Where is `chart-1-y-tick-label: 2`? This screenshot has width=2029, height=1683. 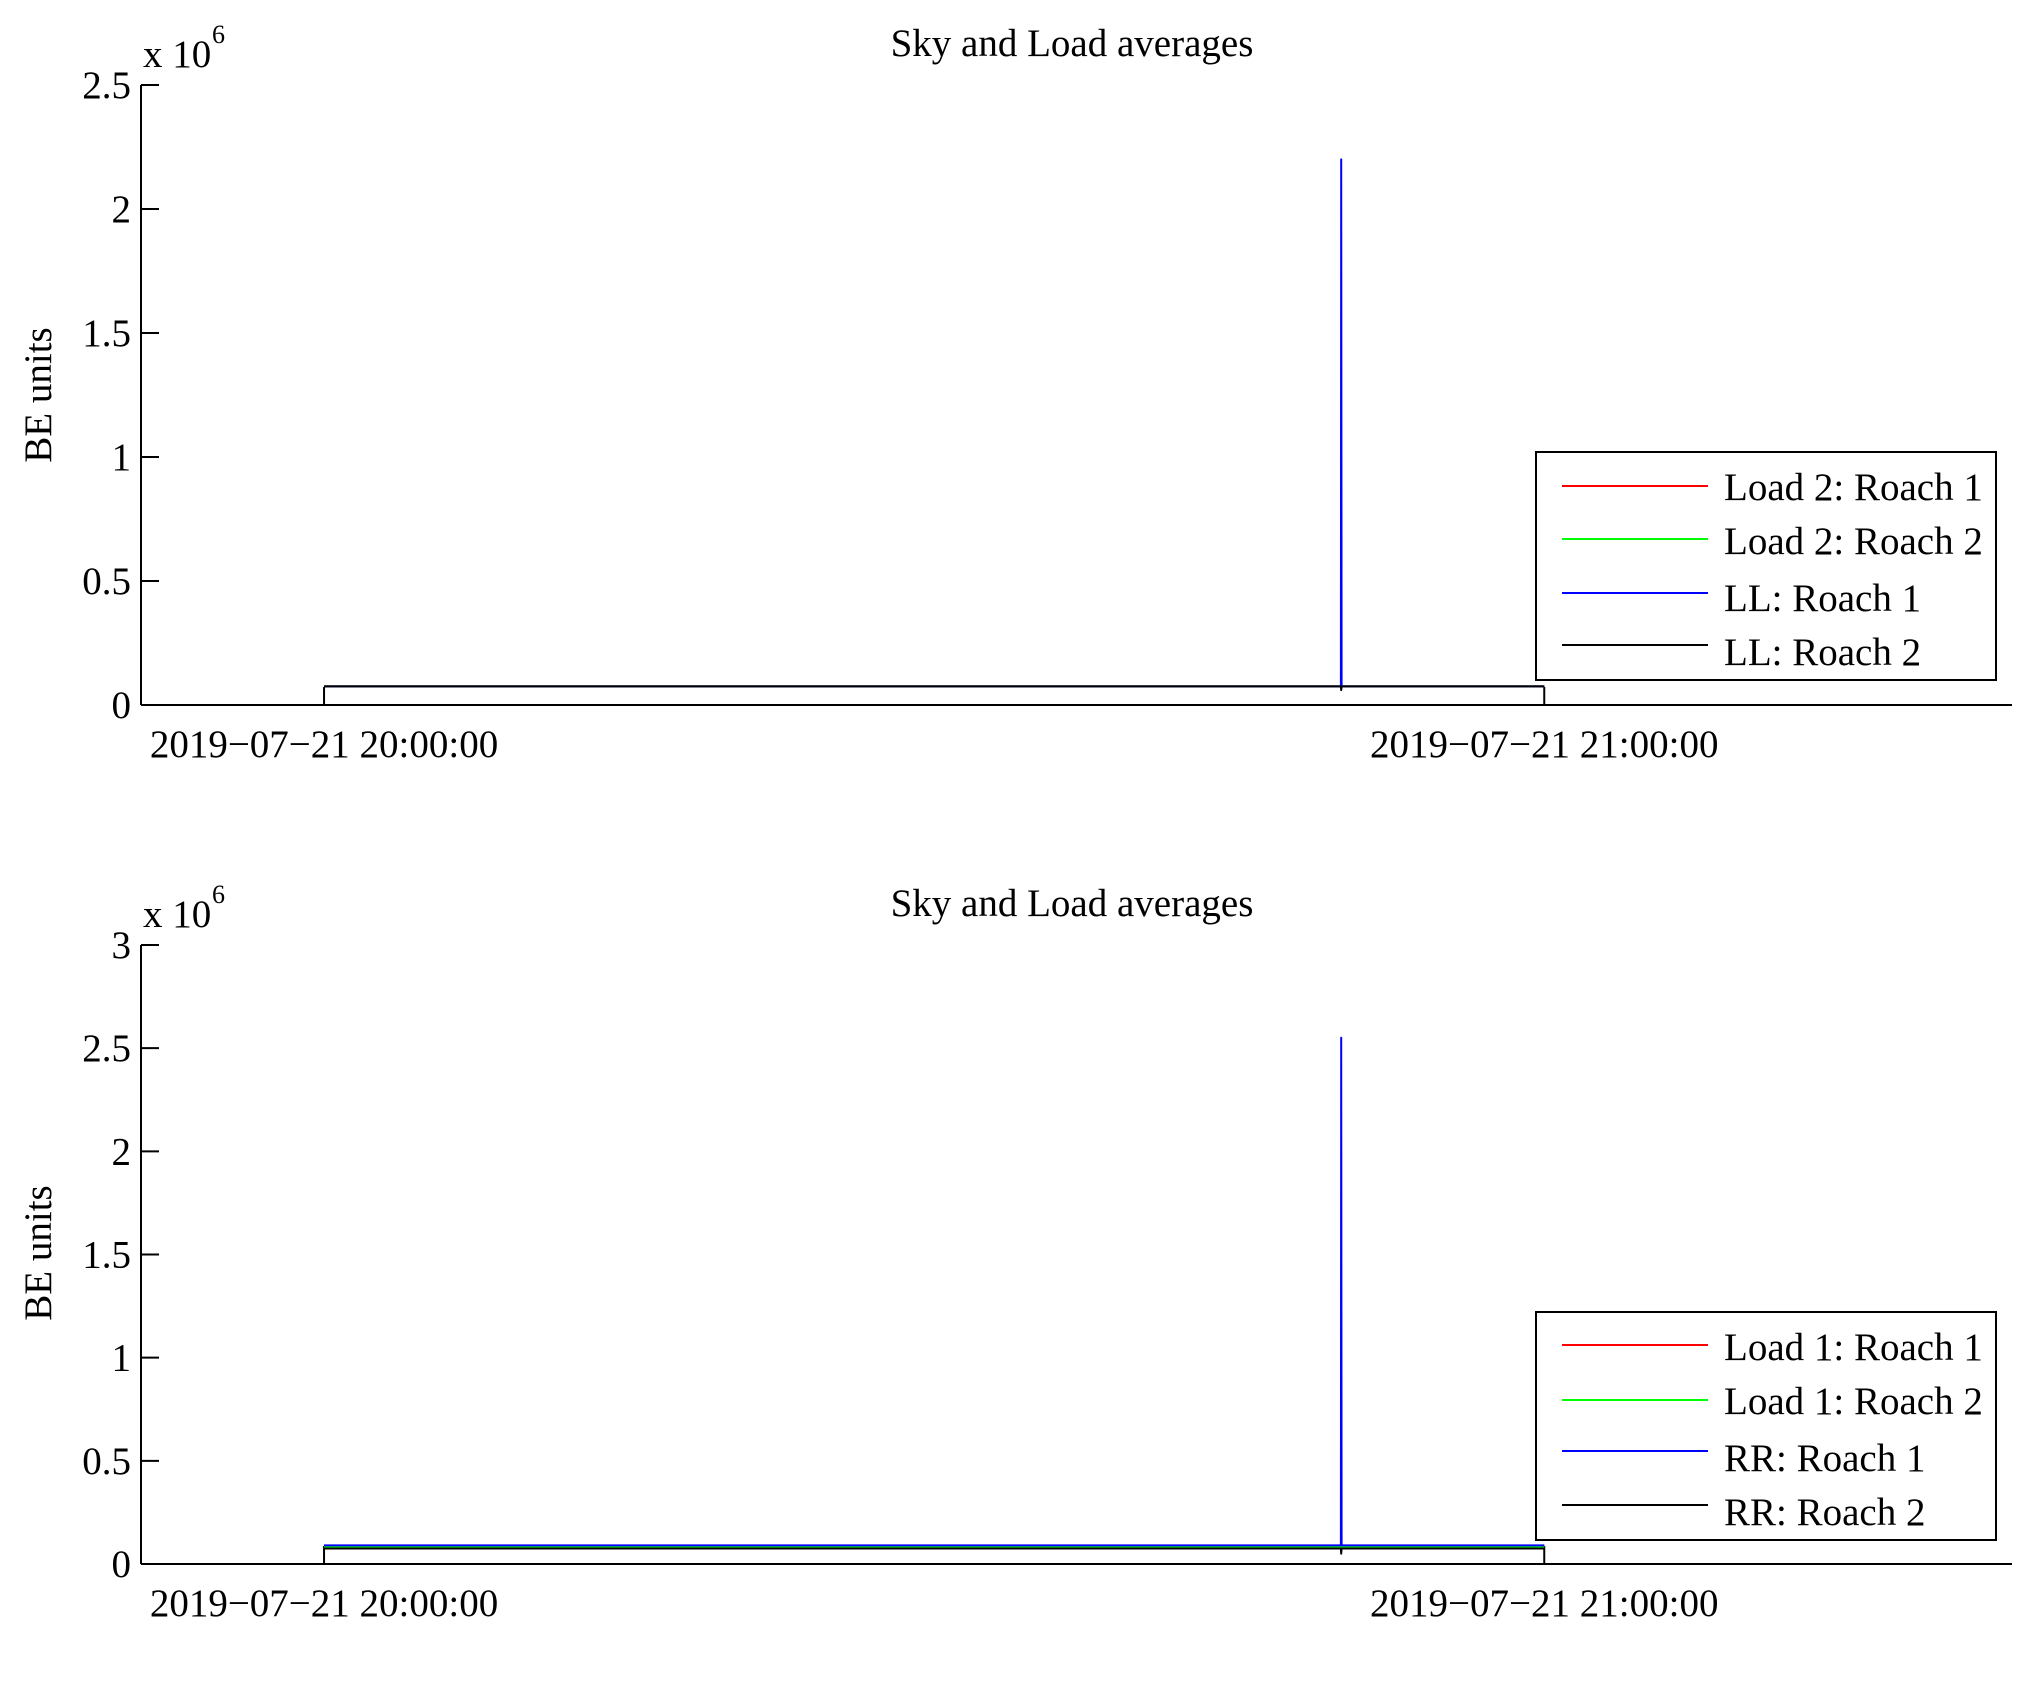 chart-1-y-tick-label: 2 is located at coordinates (122, 209).